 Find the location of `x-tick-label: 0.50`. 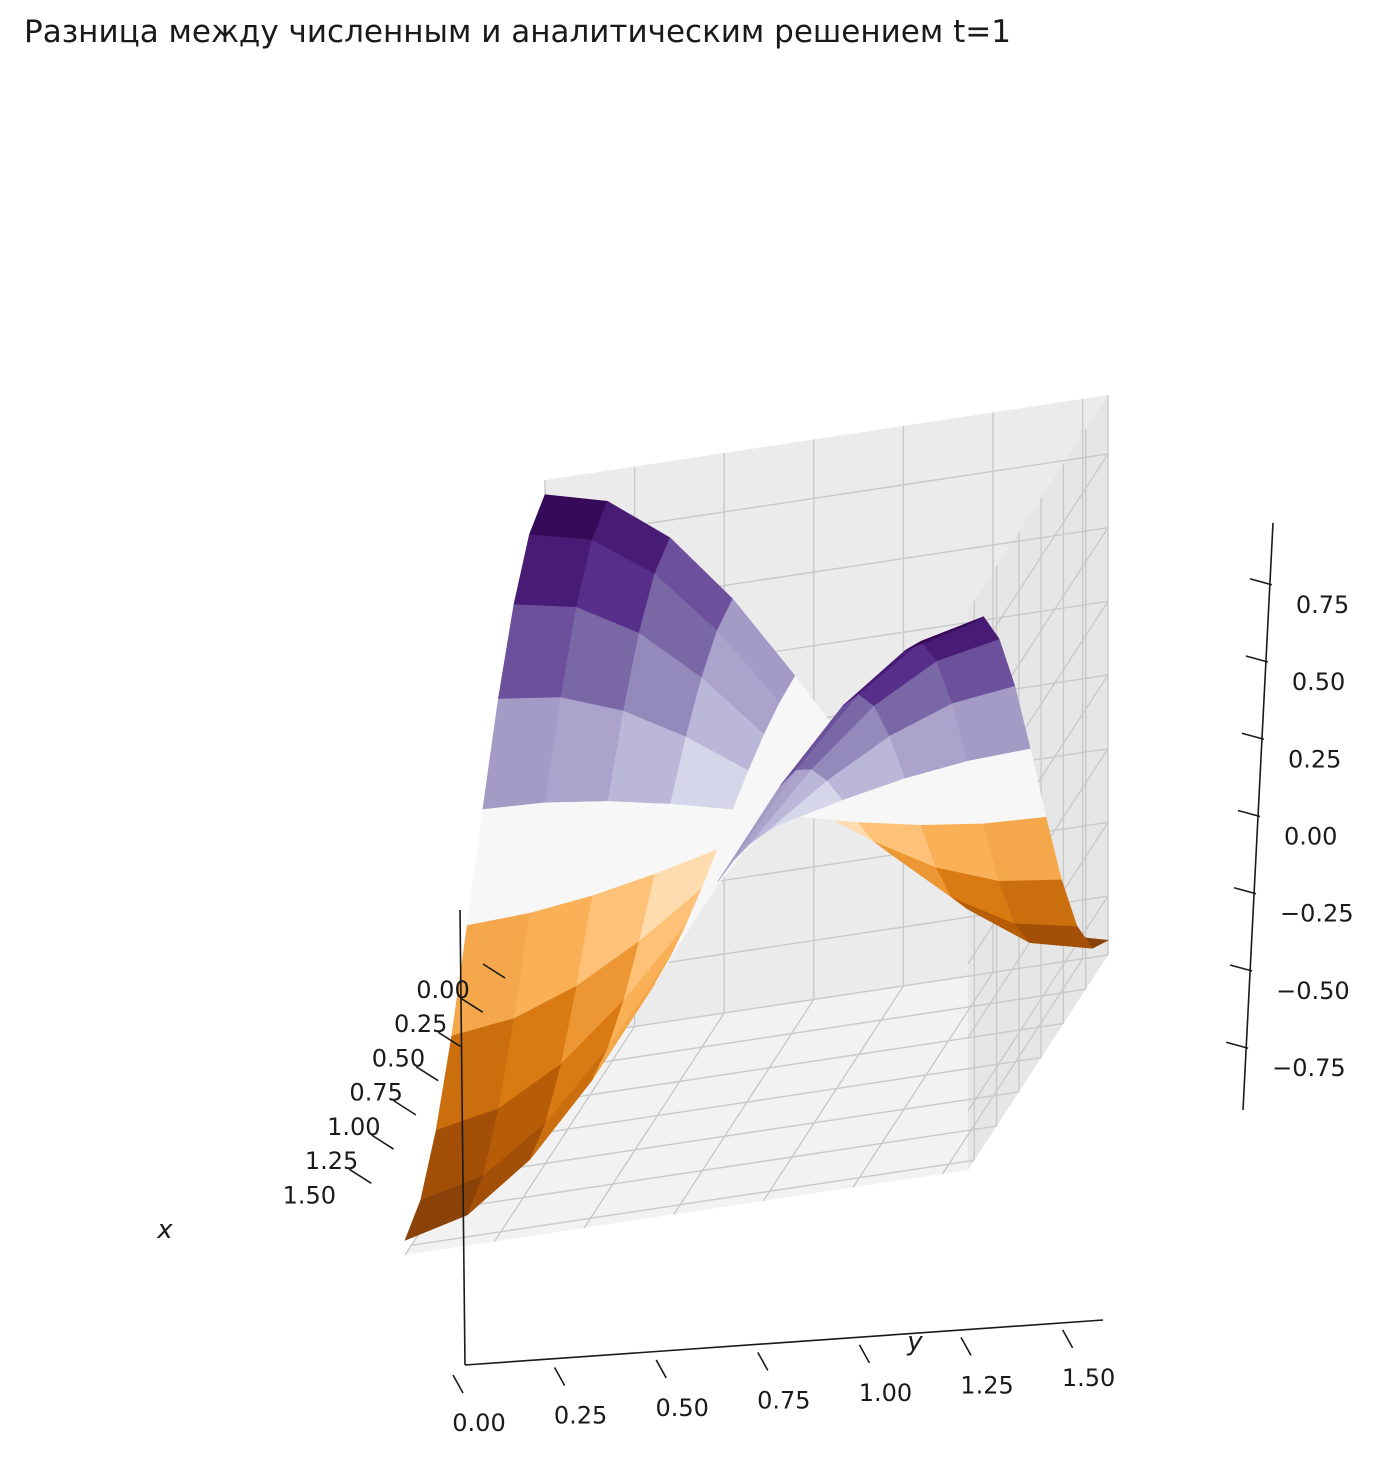

x-tick-label: 0.50 is located at coordinates (398, 1058).